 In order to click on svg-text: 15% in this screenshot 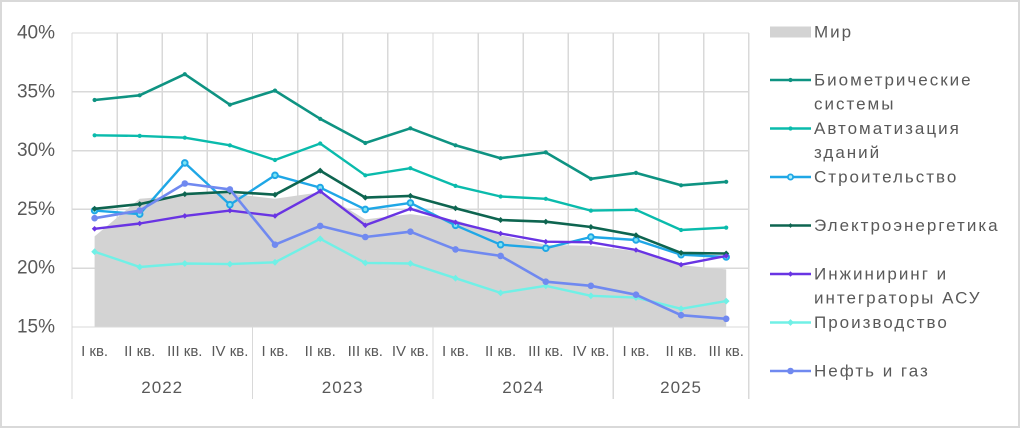, I will do `click(36, 327)`.